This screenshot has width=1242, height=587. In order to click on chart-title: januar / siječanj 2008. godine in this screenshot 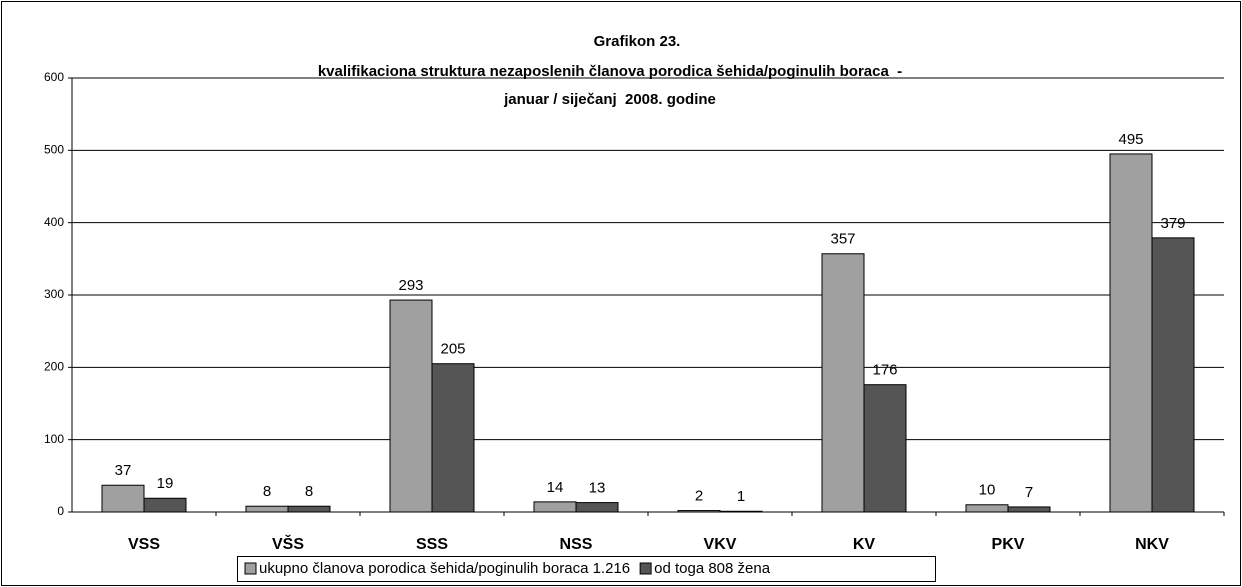, I will do `click(609, 99)`.